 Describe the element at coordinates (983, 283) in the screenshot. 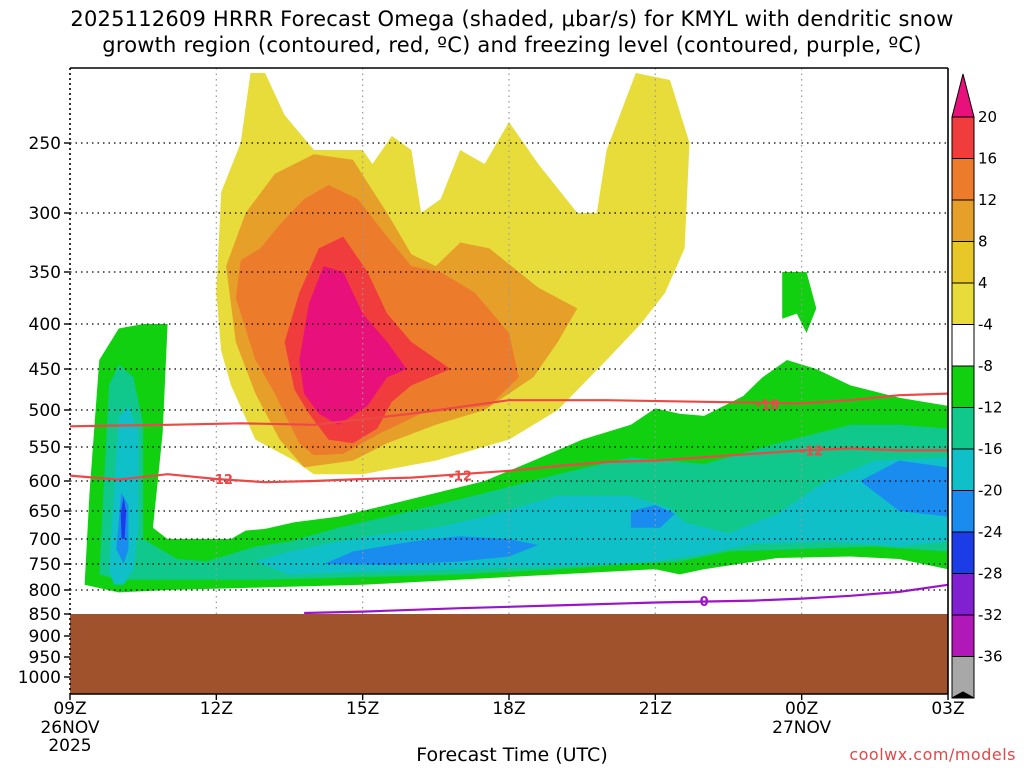

I see `colorbar-label-4: 4` at that location.